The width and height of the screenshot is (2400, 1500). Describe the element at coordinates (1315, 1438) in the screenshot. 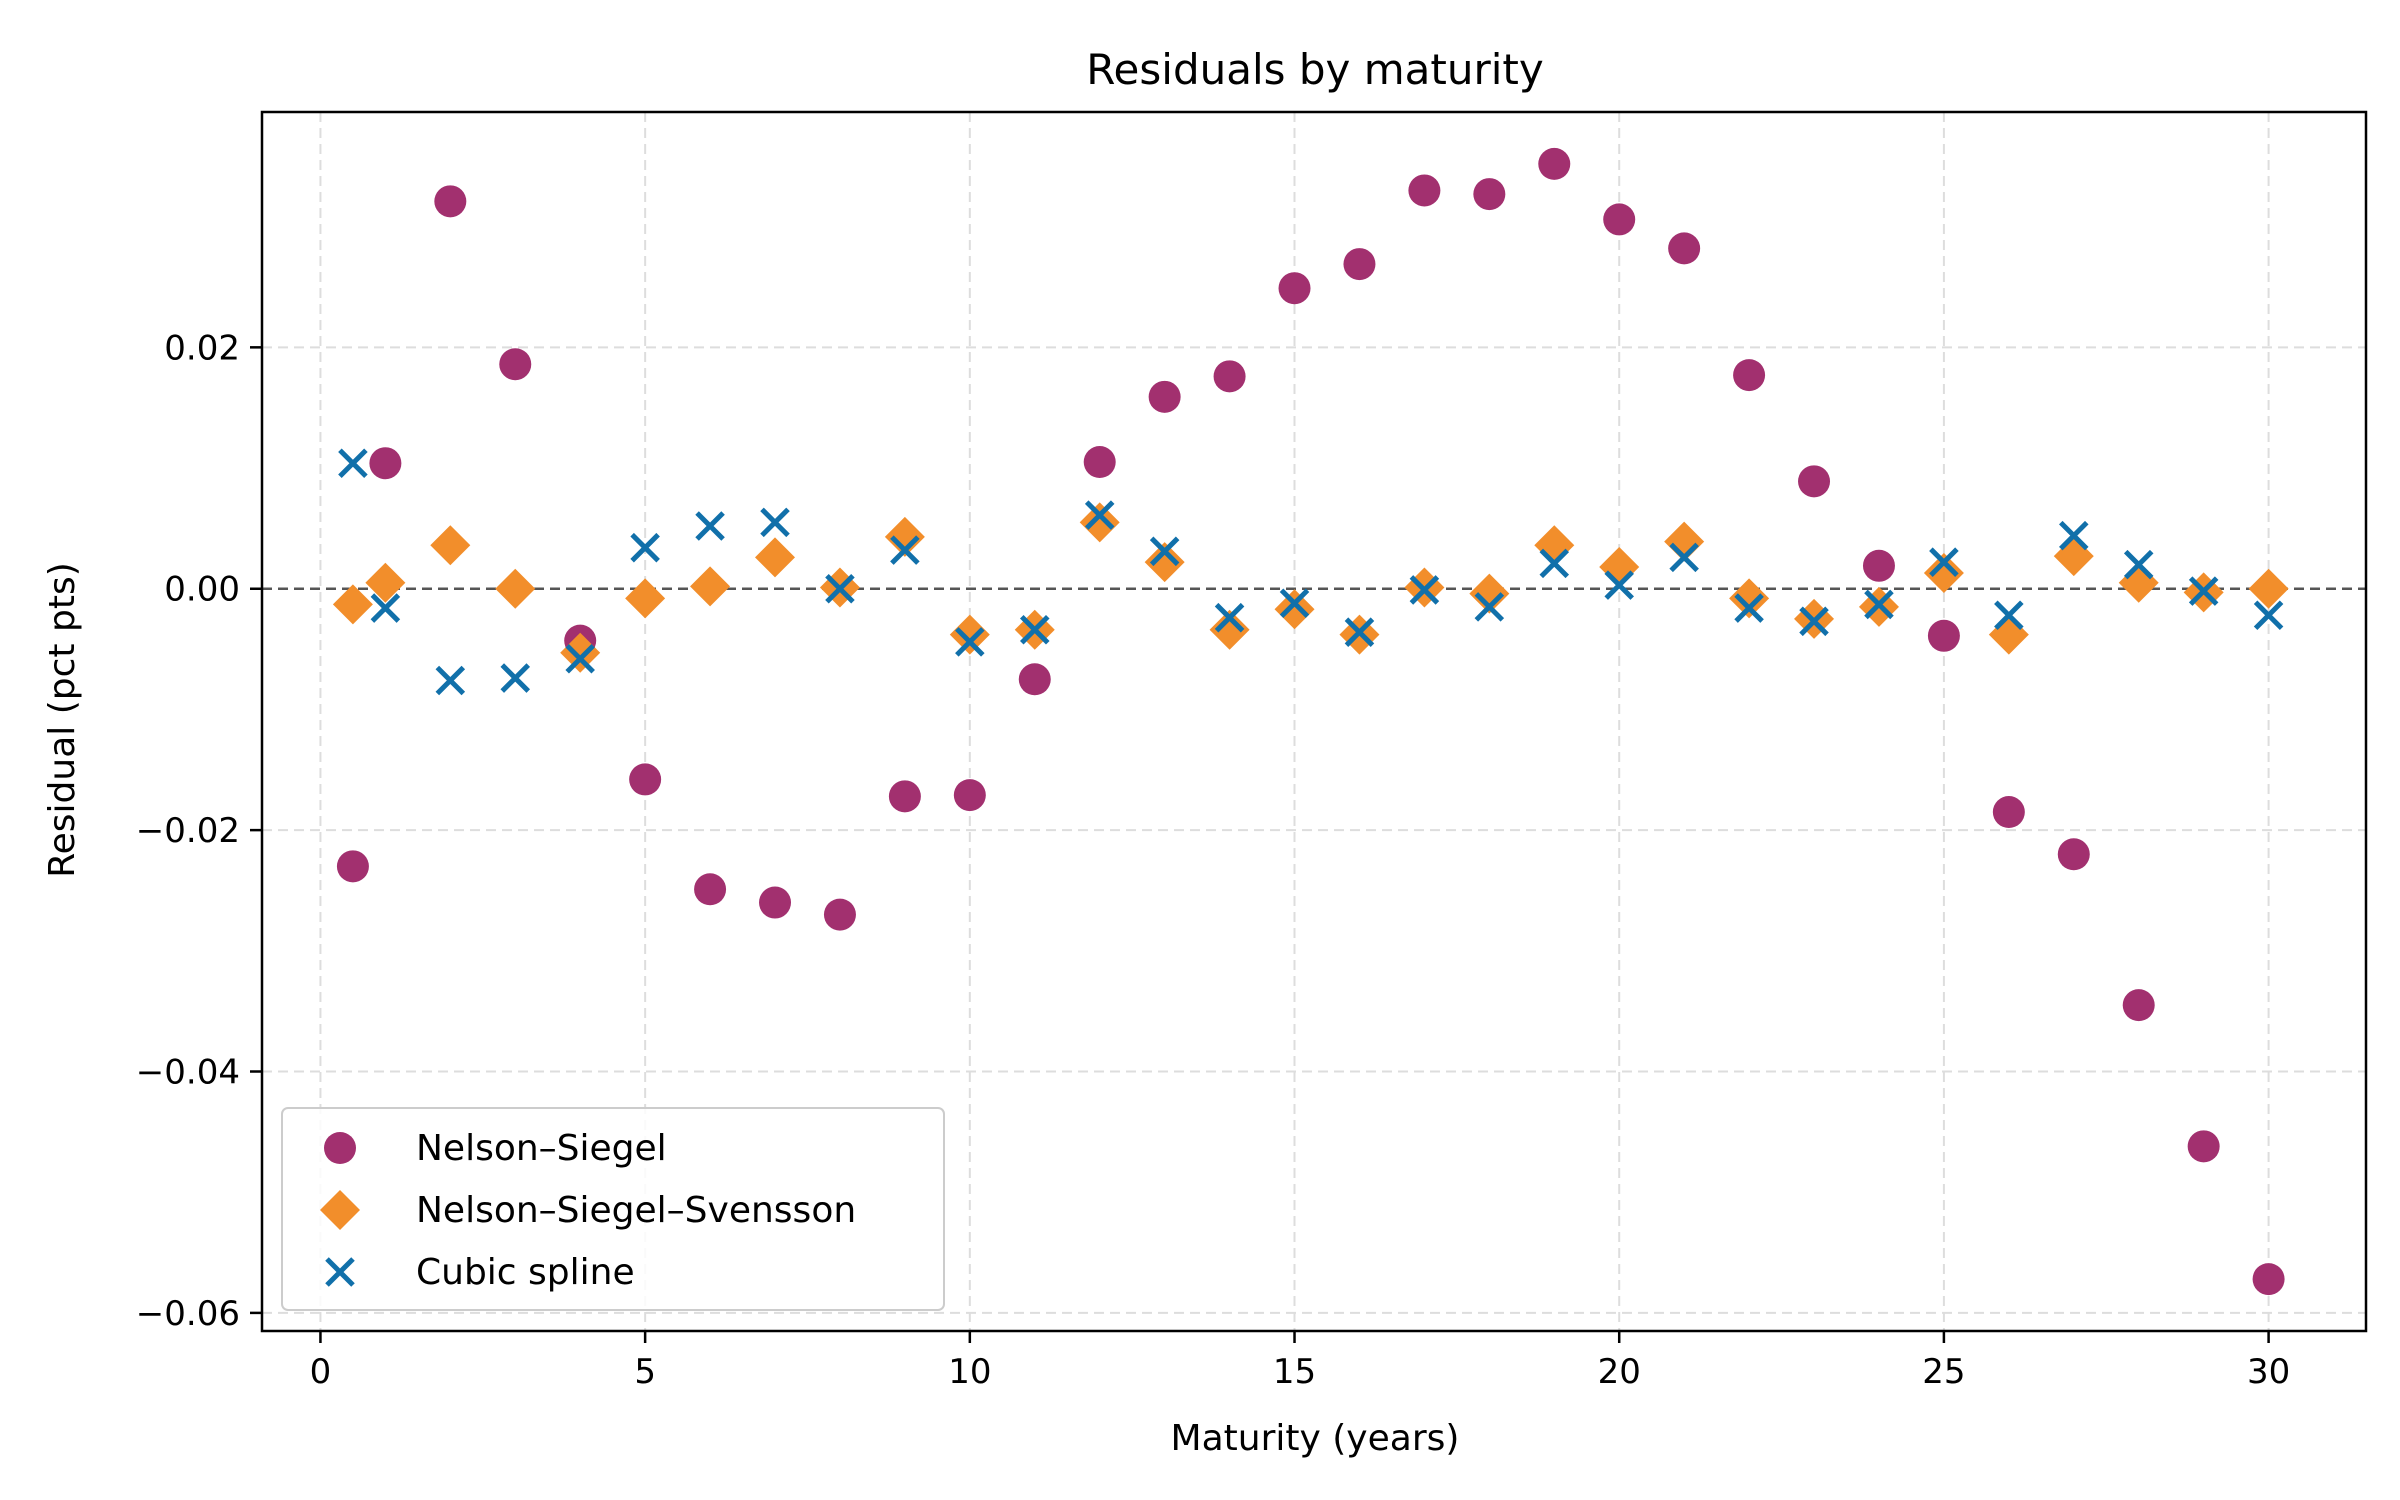

I see `x-axis-title: Maturity (years)` at that location.